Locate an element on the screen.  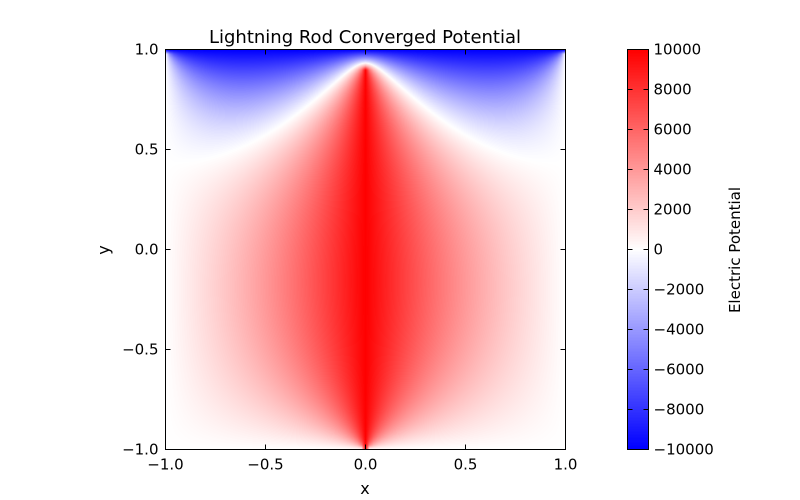
colorbar-tick-label: 10000 is located at coordinates (678, 50).